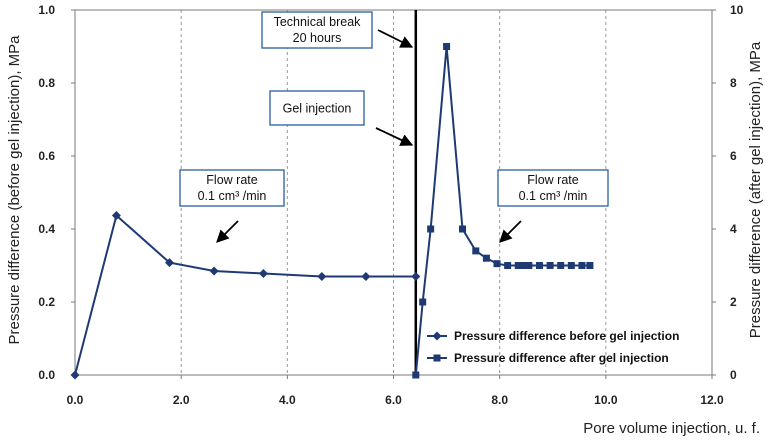 The width and height of the screenshot is (774, 445). What do you see at coordinates (317, 38) in the screenshot?
I see `technical-break-text: 20 hours` at bounding box center [317, 38].